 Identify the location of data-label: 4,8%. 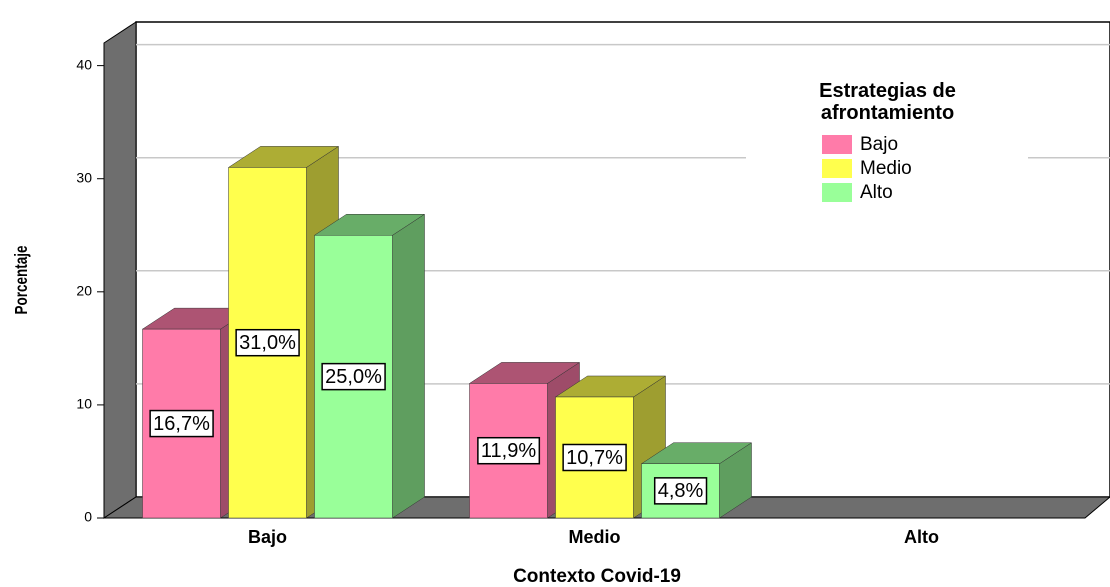
(680, 491).